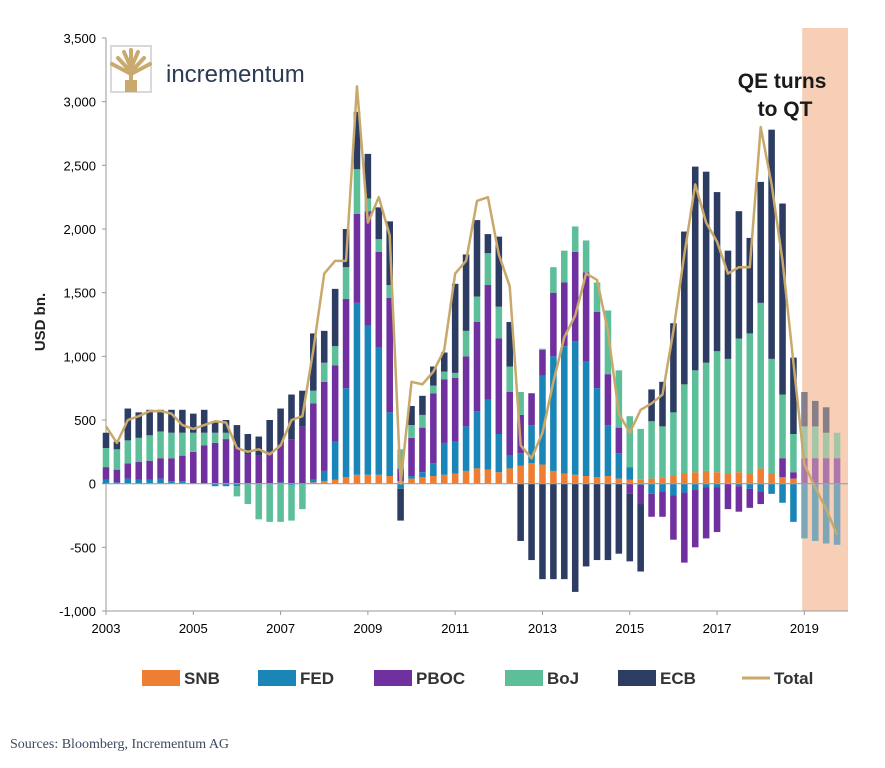  What do you see at coordinates (542, 628) in the screenshot?
I see `x-tick-label: 2013` at bounding box center [542, 628].